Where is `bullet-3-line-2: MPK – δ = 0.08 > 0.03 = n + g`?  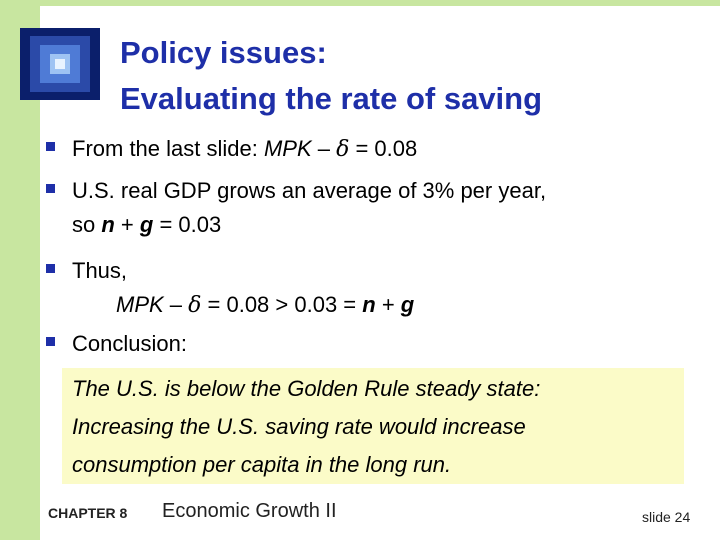
bullet-3-line-2: MPK – δ = 0.08 > 0.03 = n + g is located at coordinates (243, 305).